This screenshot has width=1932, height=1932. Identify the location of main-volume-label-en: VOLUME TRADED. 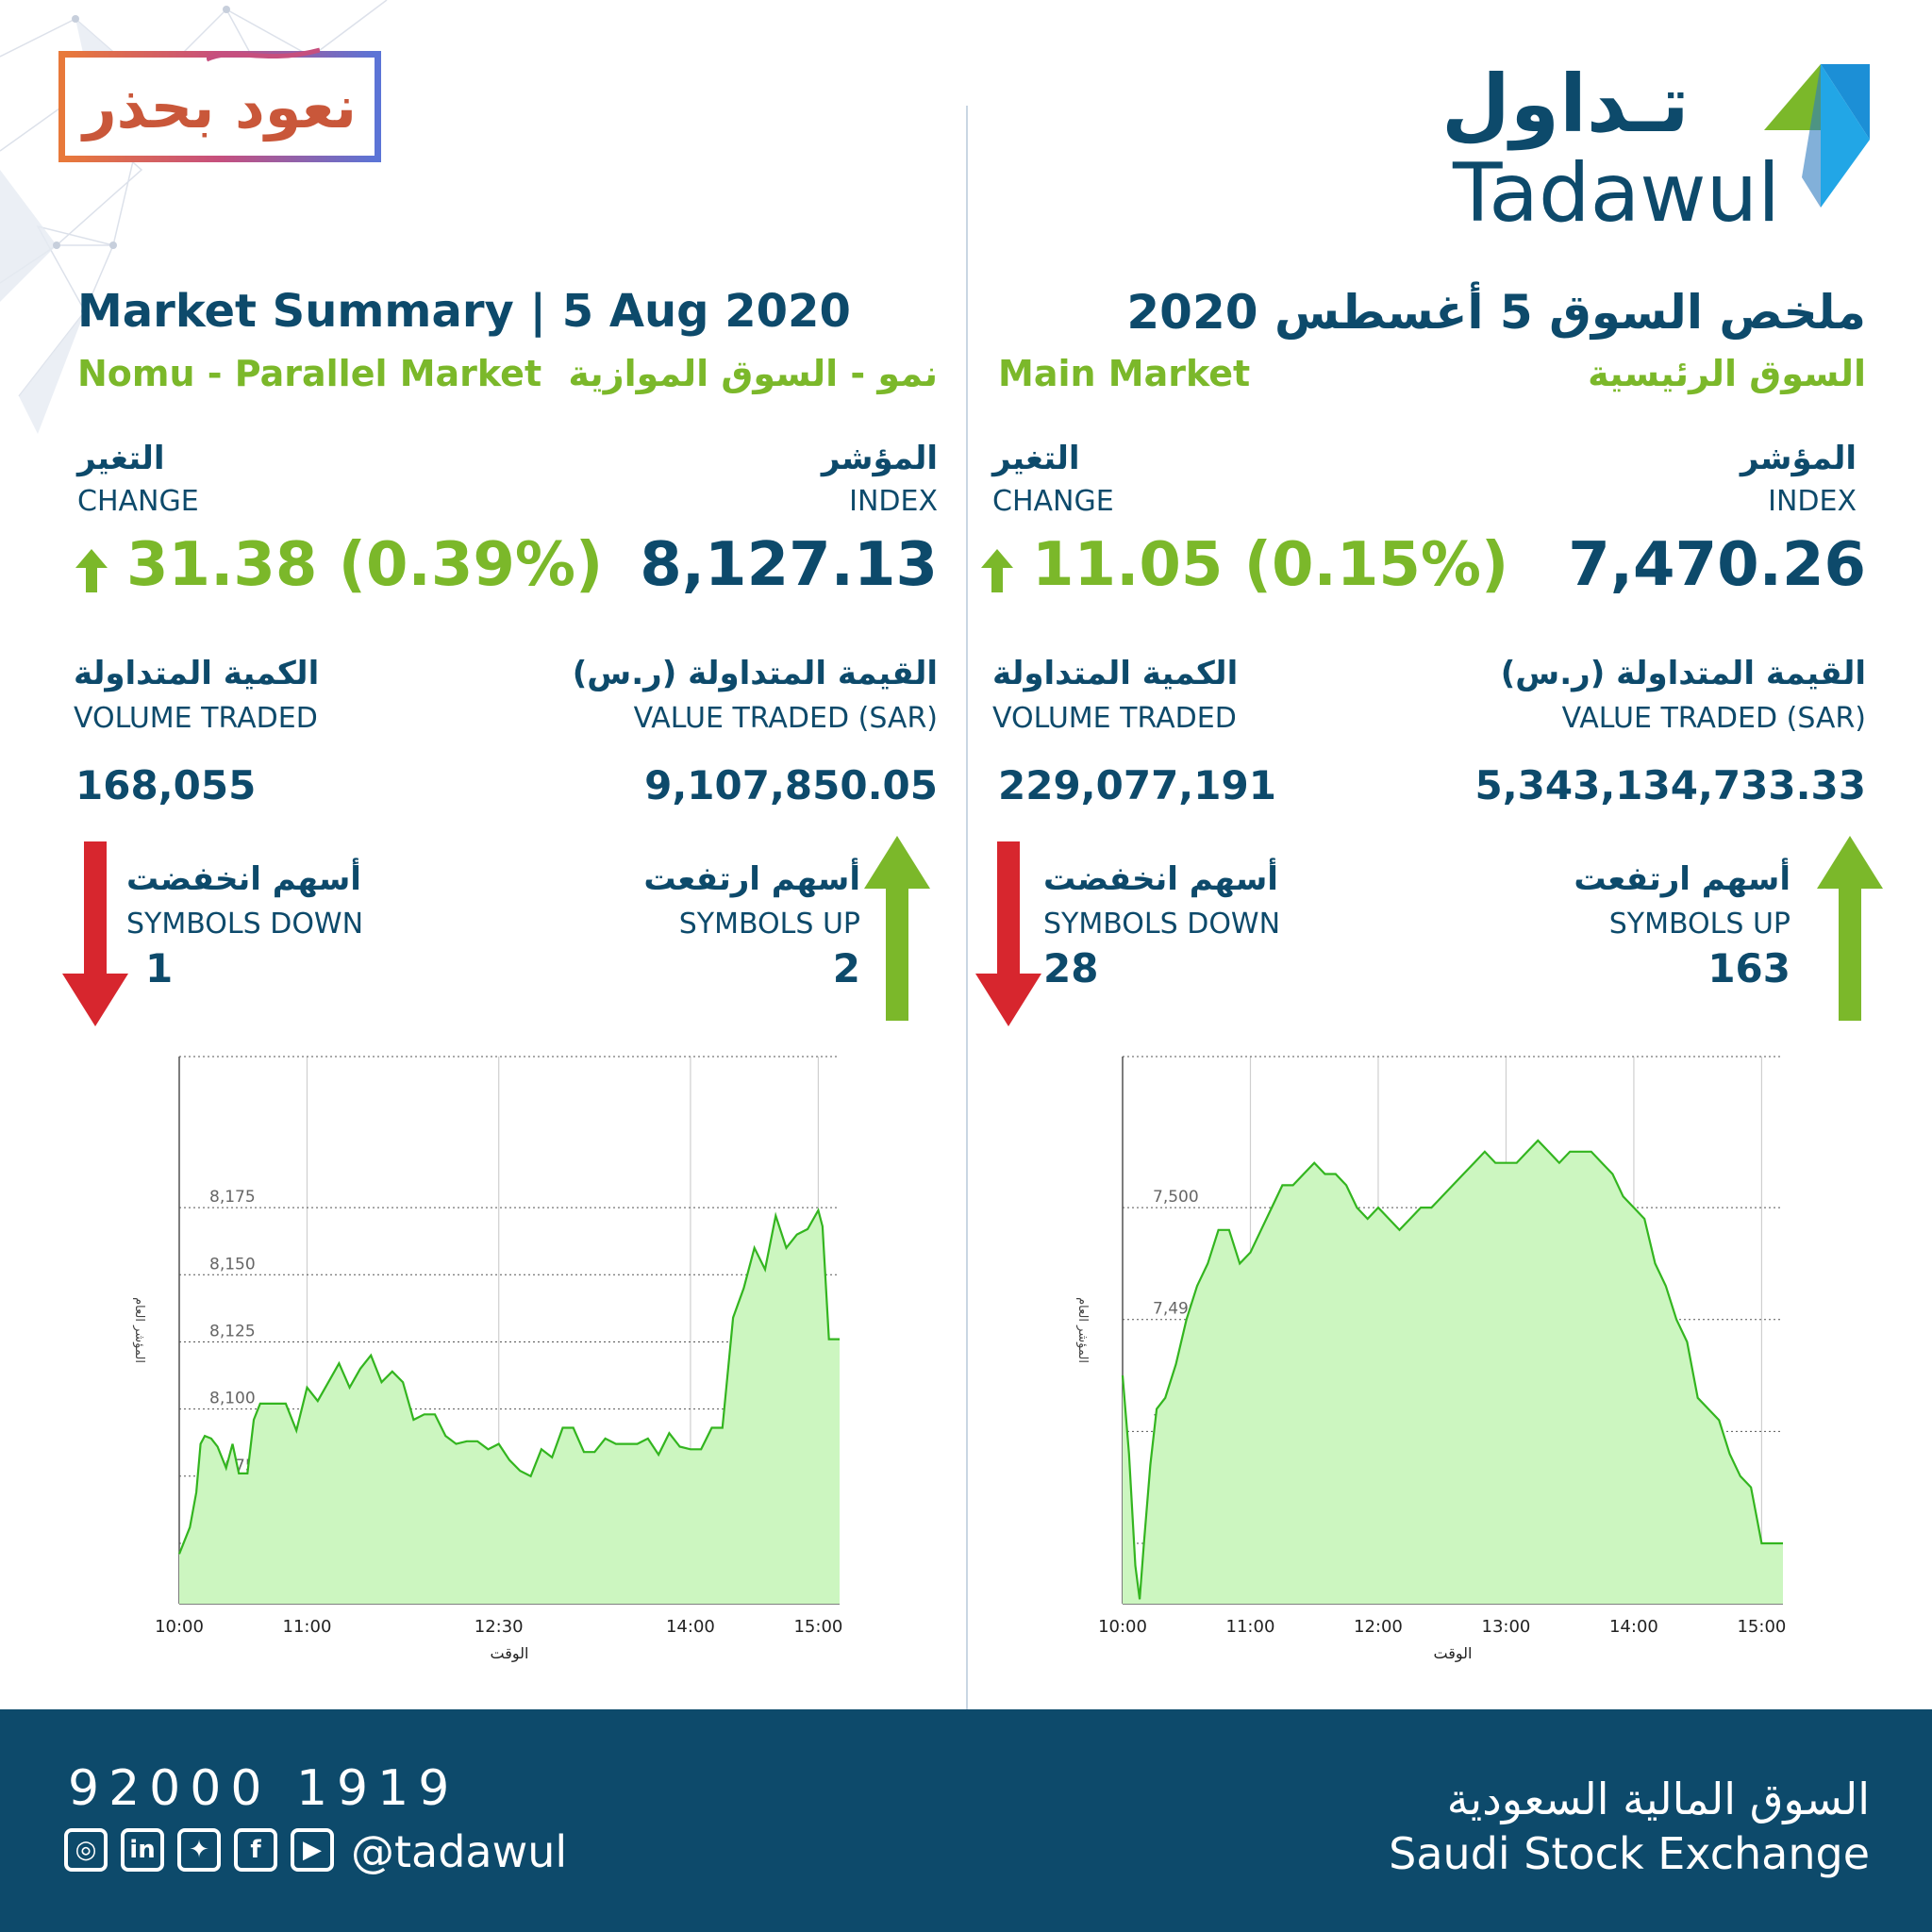
(1114, 719).